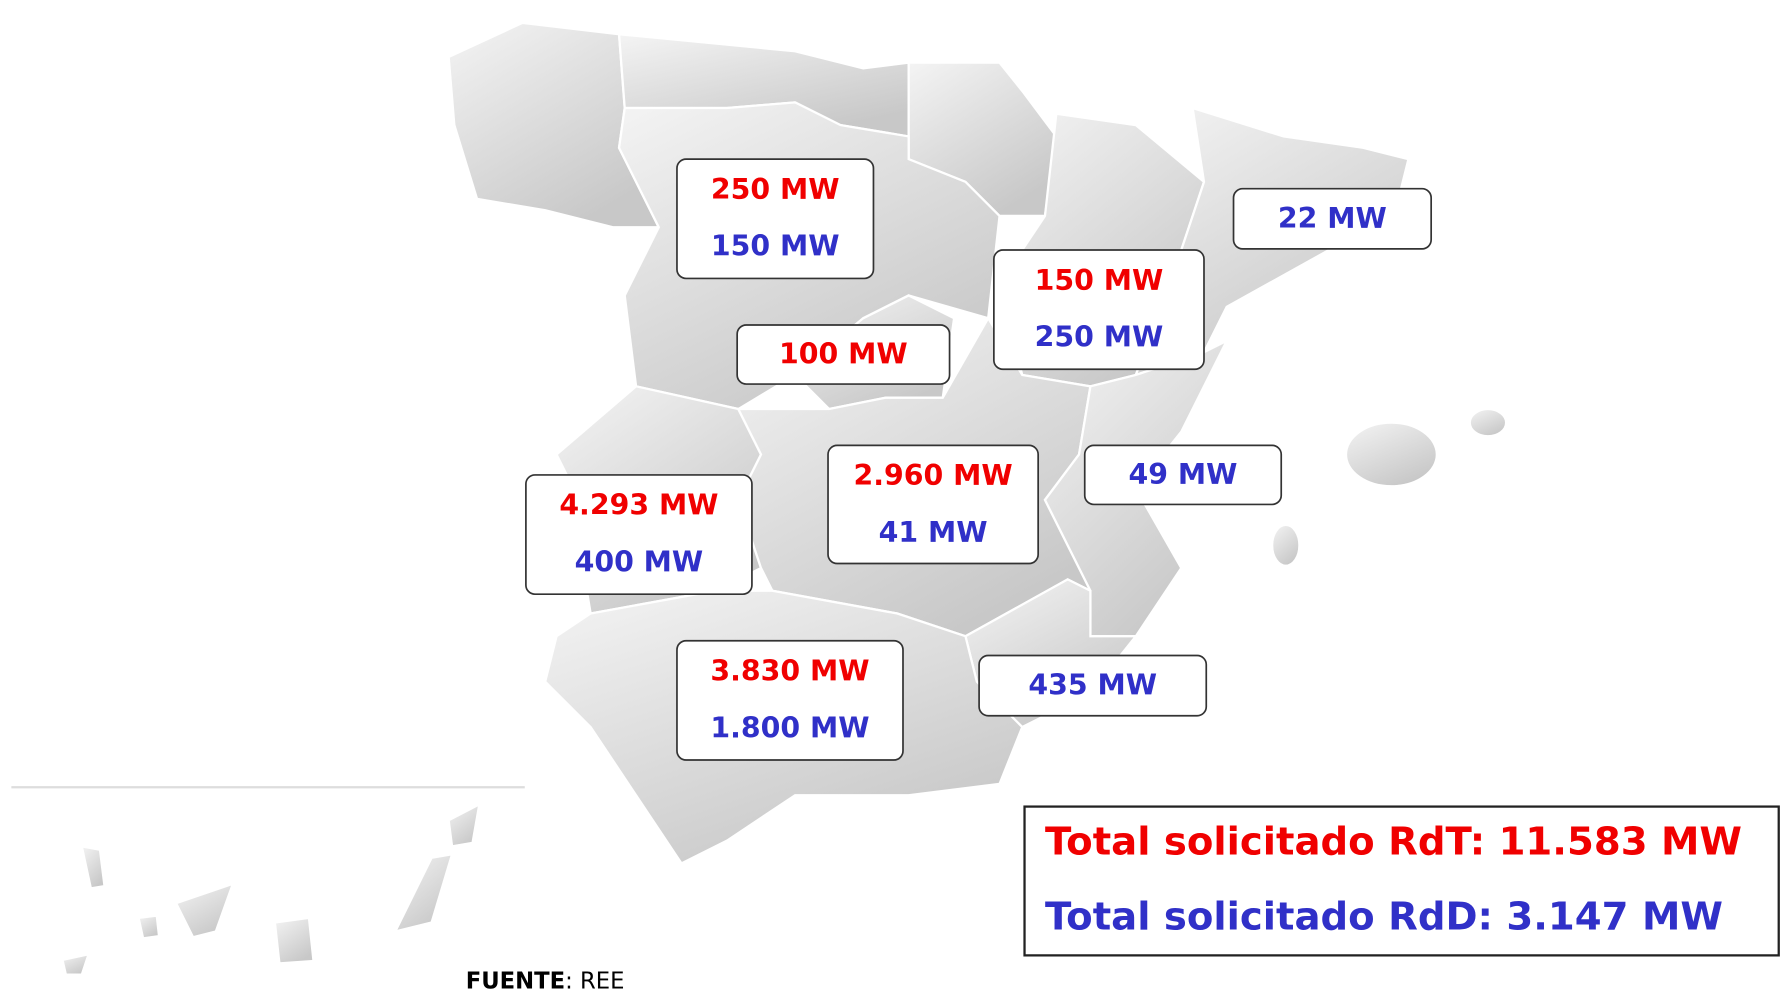  I want to click on rdt-value: 150 MW, so click(1099, 280).